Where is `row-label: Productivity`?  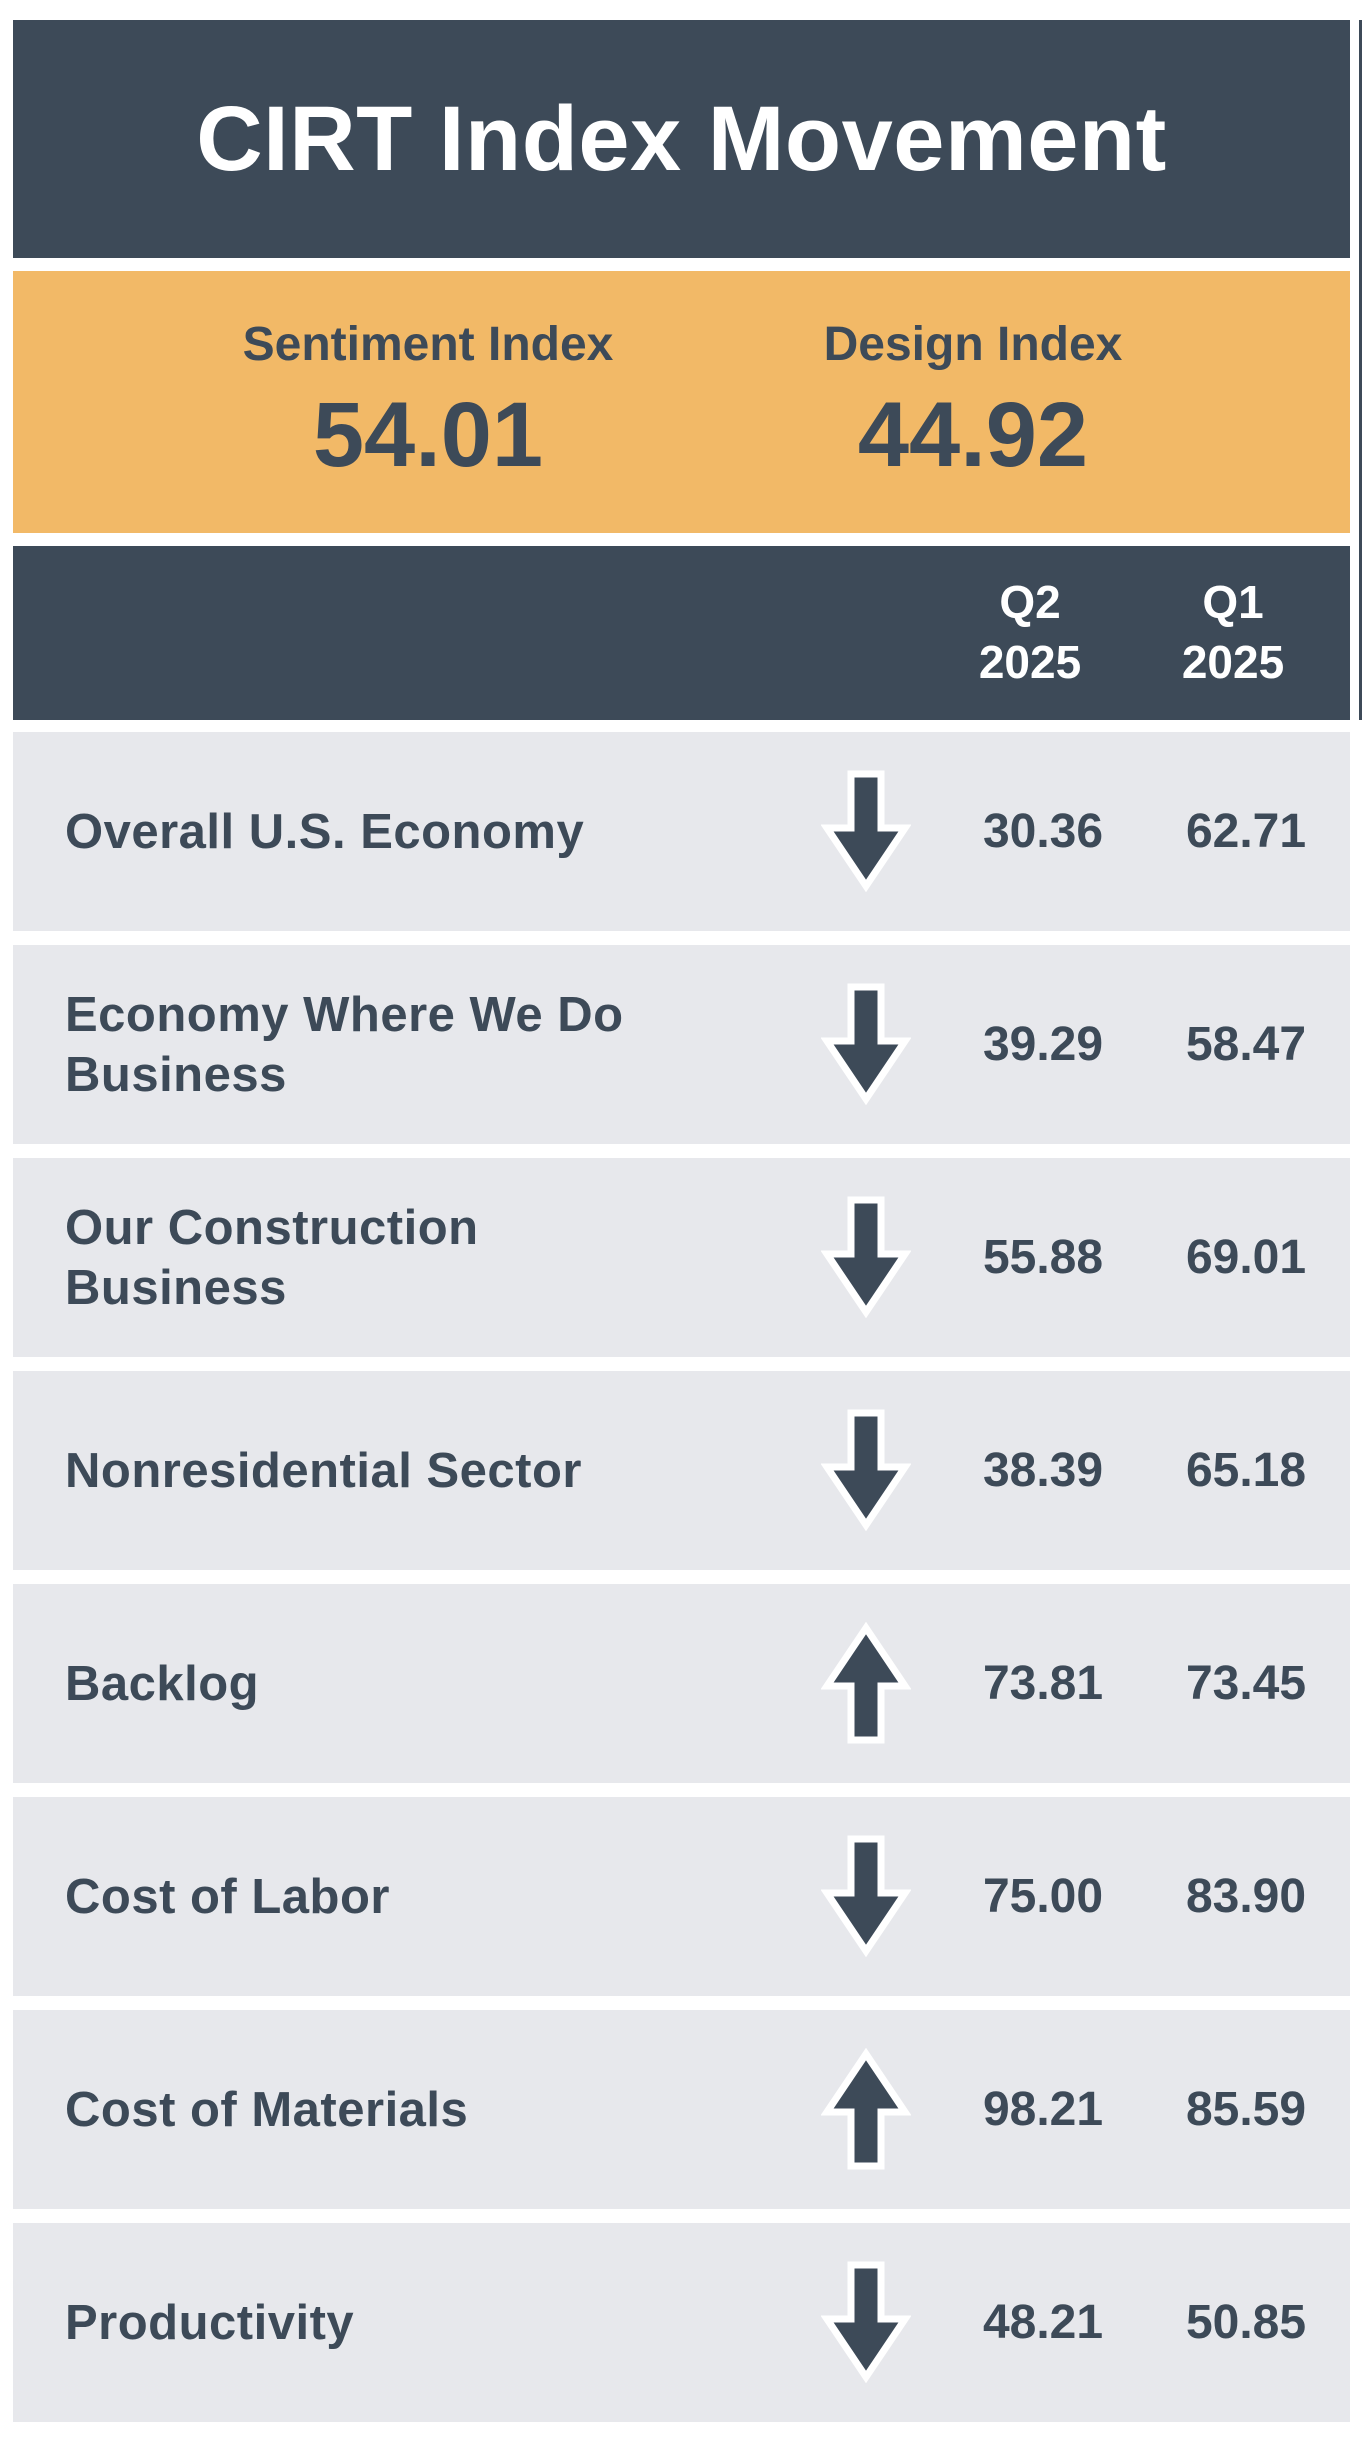
row-label: Productivity is located at coordinates (415, 2322).